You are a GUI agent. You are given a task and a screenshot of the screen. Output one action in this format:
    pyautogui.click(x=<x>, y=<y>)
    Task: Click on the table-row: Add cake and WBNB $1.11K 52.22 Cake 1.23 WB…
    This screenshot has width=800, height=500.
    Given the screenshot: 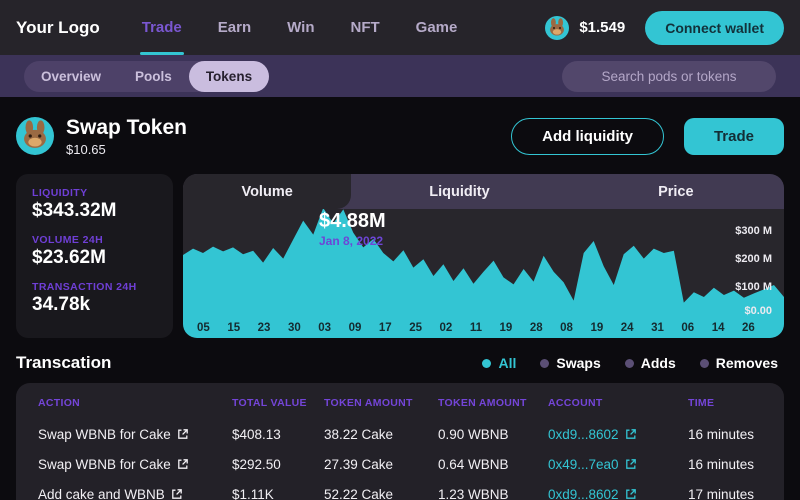 What is the action you would take?
    pyautogui.click(x=400, y=489)
    